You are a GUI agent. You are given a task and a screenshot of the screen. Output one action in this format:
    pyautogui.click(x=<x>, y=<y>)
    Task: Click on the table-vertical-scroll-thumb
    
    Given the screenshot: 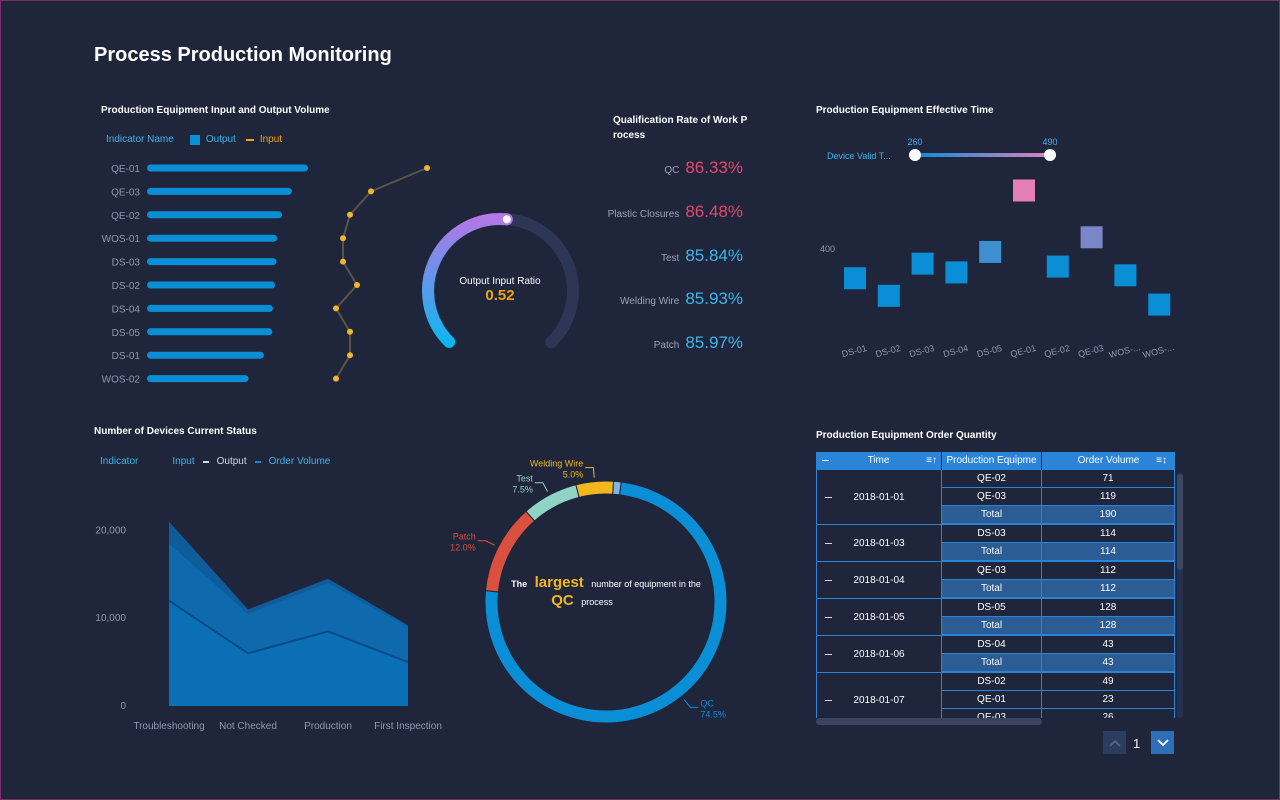 What is the action you would take?
    pyautogui.click(x=1180, y=522)
    